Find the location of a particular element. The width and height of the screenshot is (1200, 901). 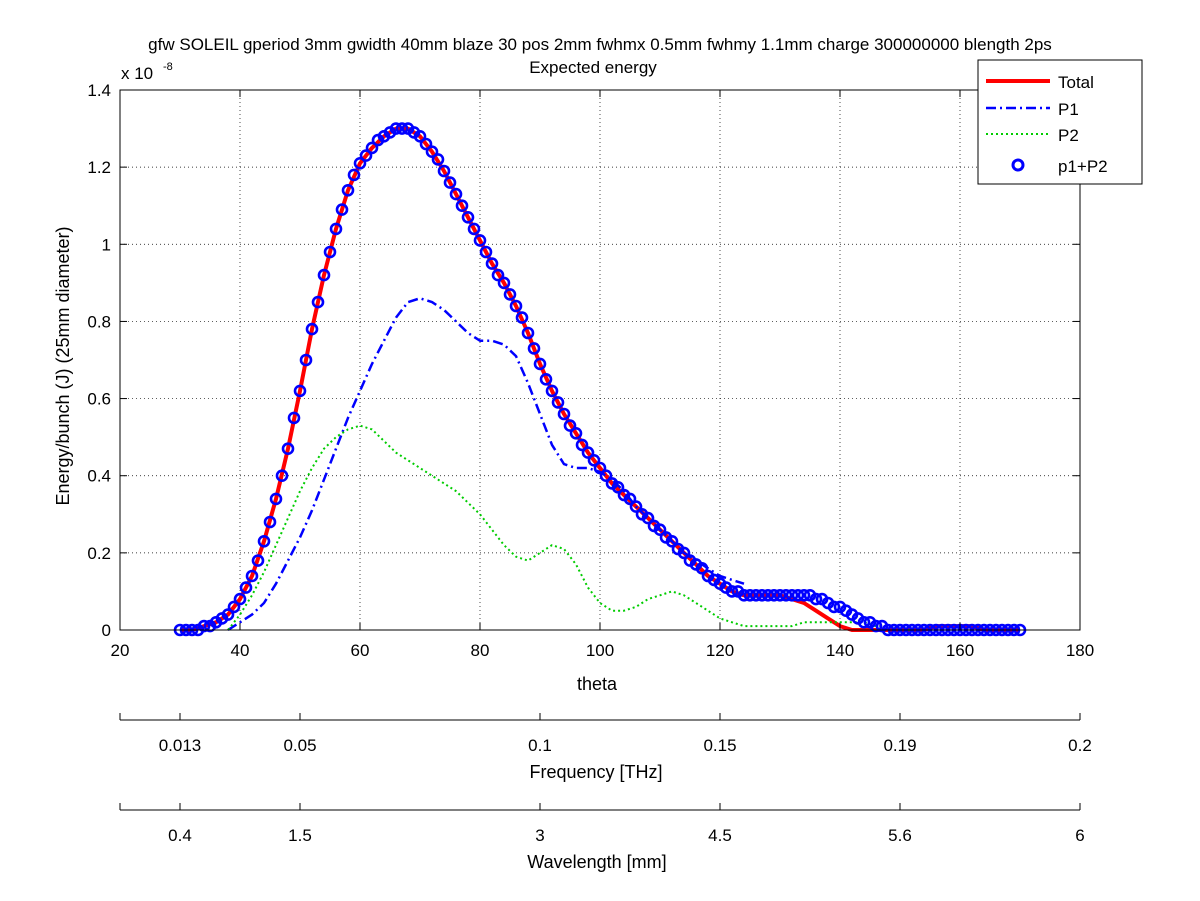

x-tick-label: 160 is located at coordinates (960, 650).